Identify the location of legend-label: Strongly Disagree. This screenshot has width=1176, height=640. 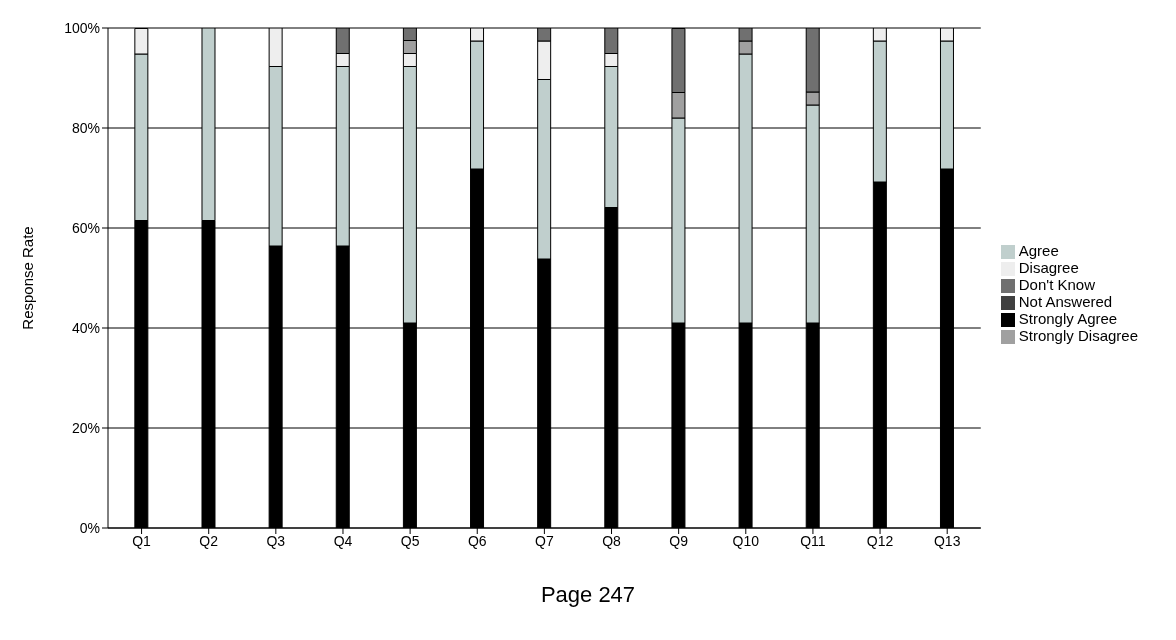
(1078, 336).